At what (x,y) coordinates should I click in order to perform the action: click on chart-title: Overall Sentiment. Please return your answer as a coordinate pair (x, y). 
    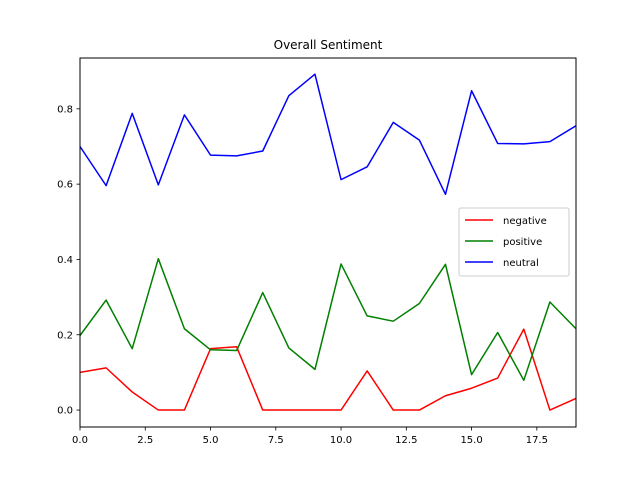
    Looking at the image, I should click on (328, 45).